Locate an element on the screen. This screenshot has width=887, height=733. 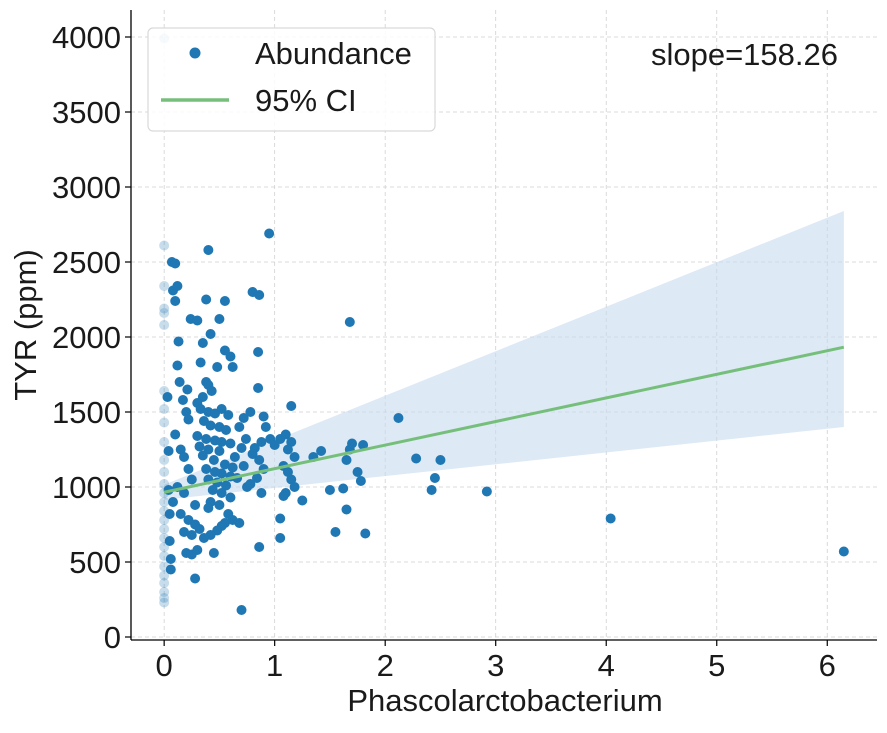
y-tick-label: 500 is located at coordinates (95, 562).